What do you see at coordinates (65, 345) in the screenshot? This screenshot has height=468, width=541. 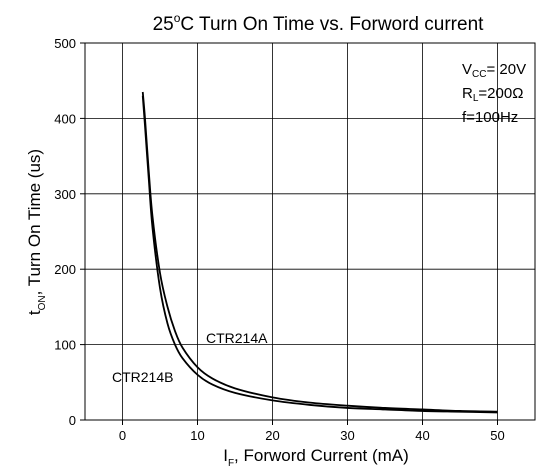 I see `y-tick-label: 100` at bounding box center [65, 345].